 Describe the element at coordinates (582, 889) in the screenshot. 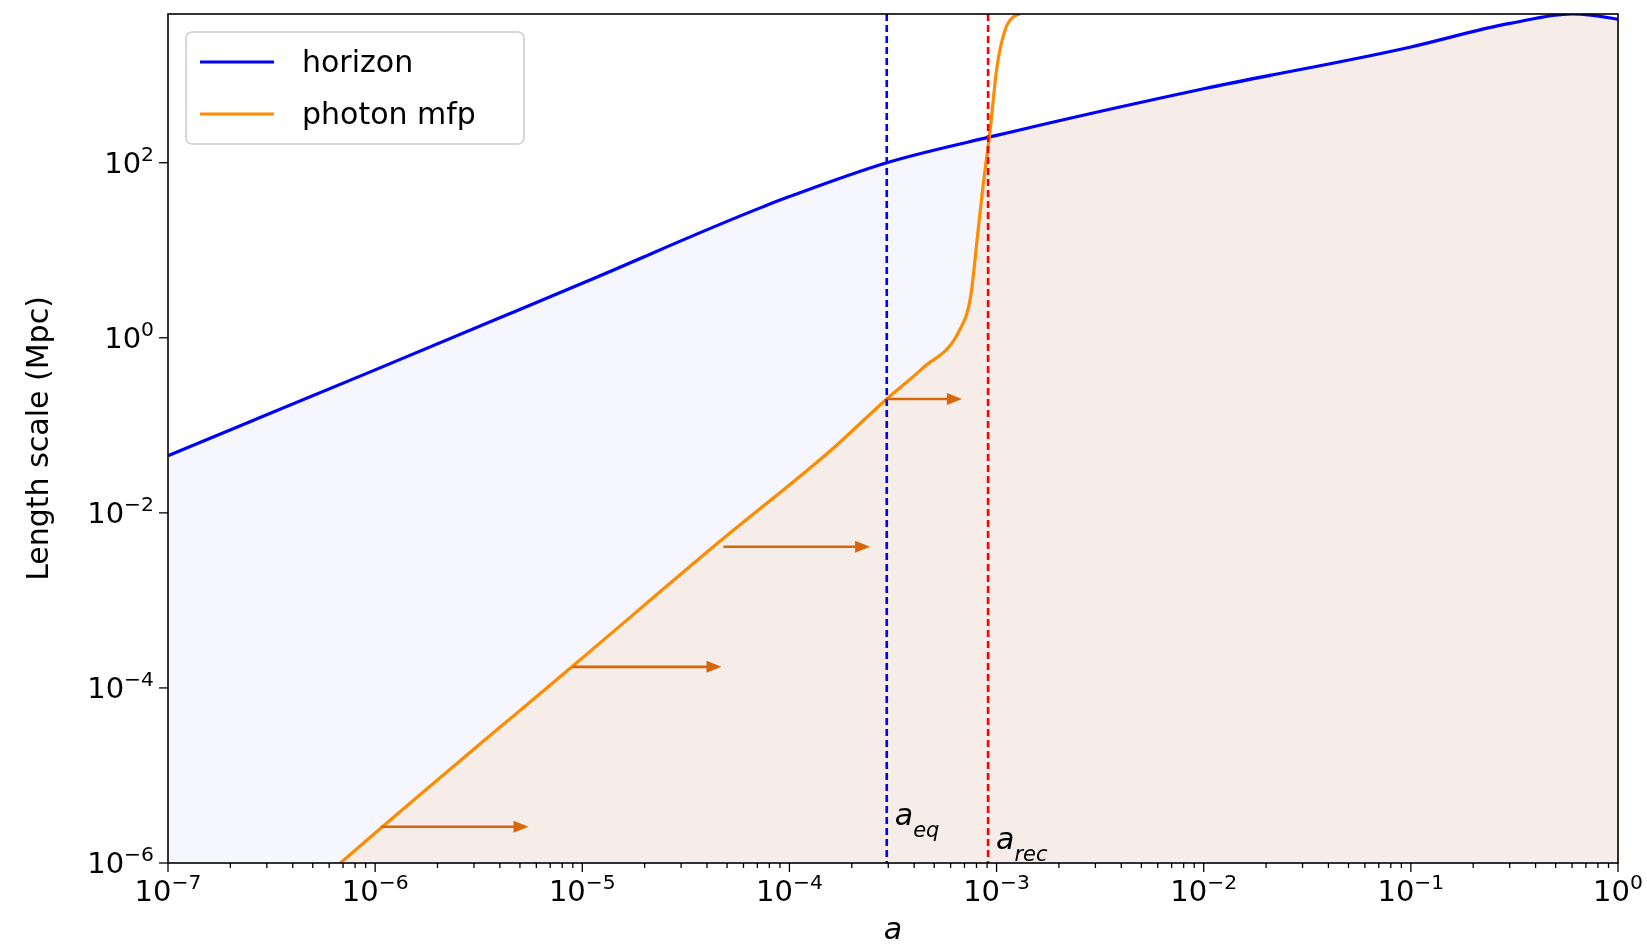

I see `x-tick-label: 10$^{−5}$` at that location.